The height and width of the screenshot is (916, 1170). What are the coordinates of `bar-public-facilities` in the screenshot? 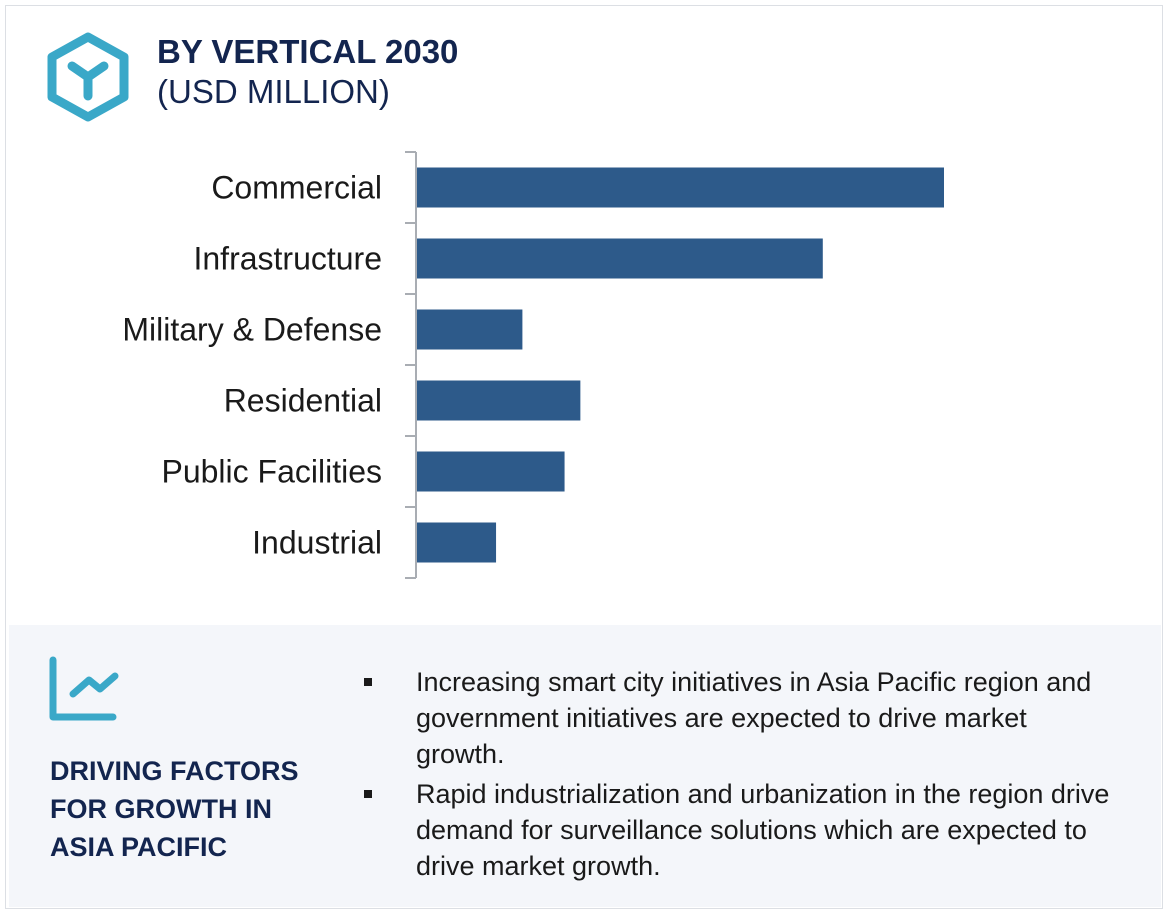 It's located at (491, 471).